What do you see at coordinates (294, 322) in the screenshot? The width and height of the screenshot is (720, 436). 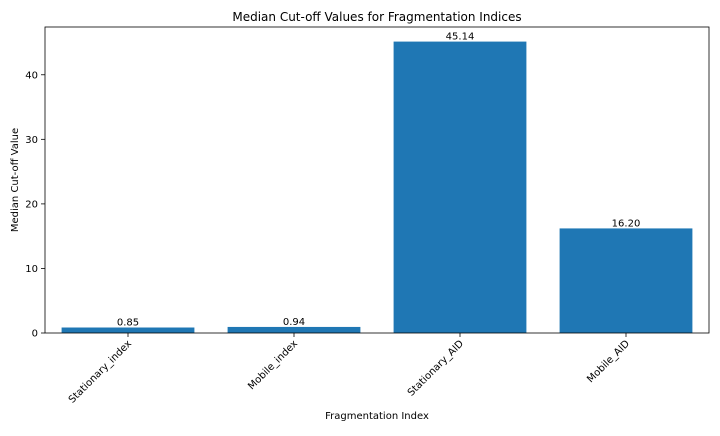 I see `value-label: 0.94` at bounding box center [294, 322].